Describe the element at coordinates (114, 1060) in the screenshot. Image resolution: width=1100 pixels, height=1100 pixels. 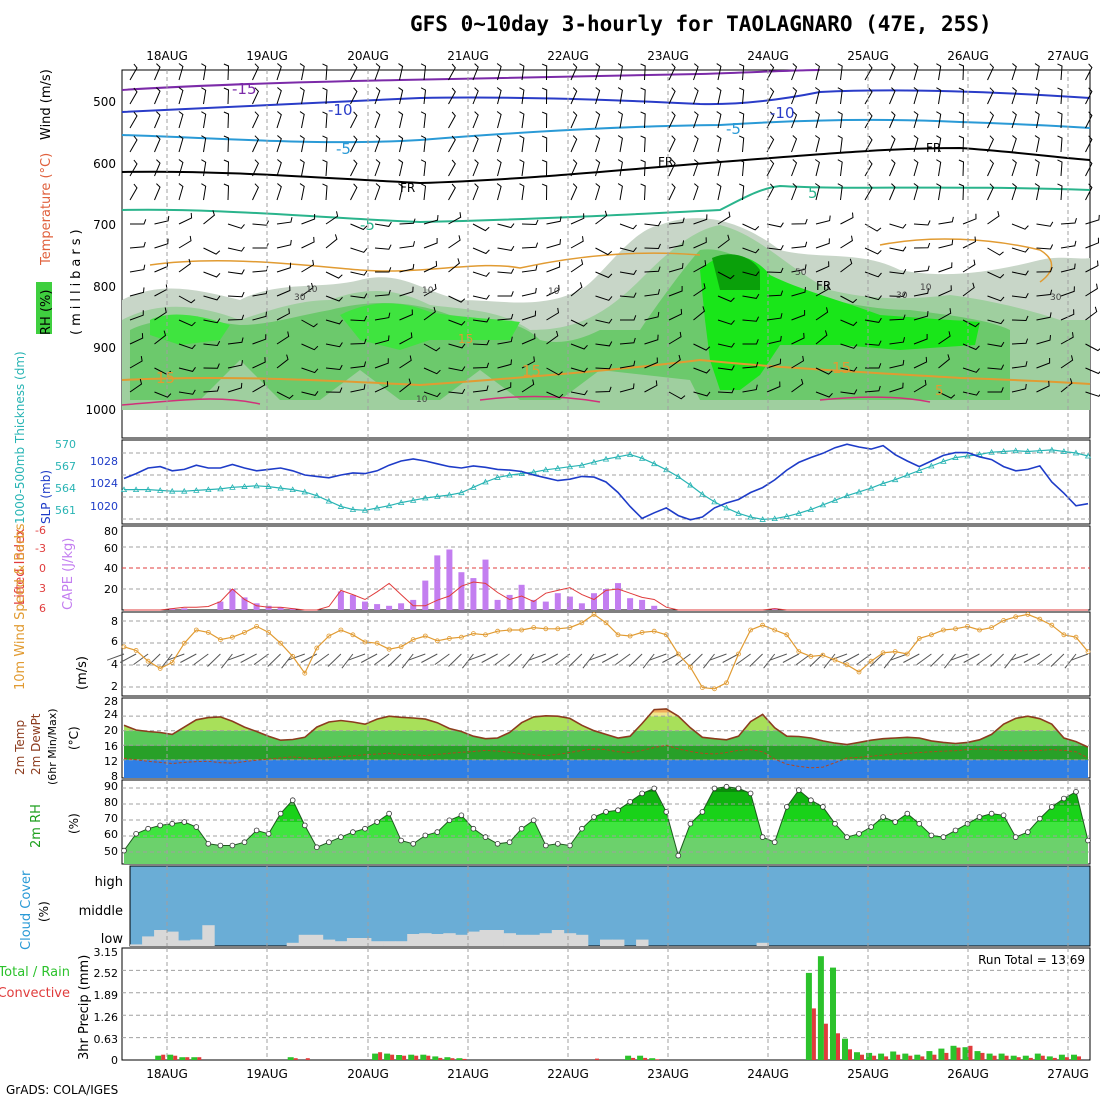
I see `precip-tick-0: 0` at that location.